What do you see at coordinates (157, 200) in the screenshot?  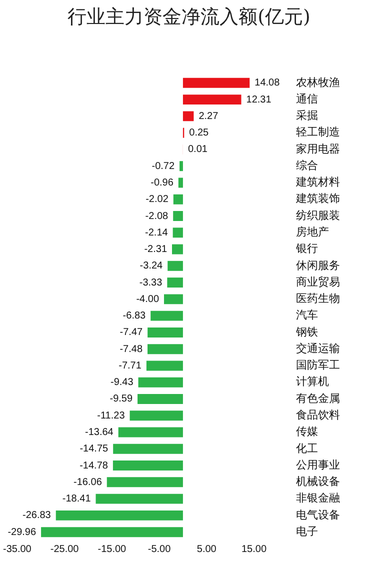 I see `data-label: -2.02` at bounding box center [157, 200].